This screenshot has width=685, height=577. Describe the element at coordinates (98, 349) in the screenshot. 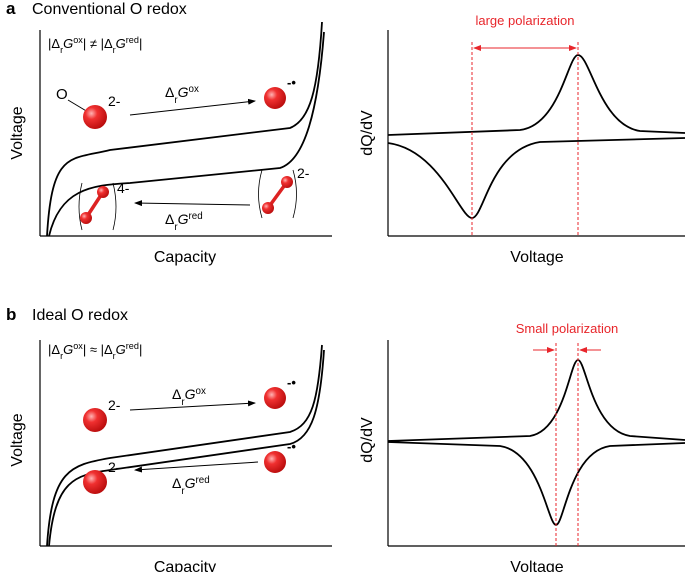

I see `text-segment: | ≈ |Δ` at that location.